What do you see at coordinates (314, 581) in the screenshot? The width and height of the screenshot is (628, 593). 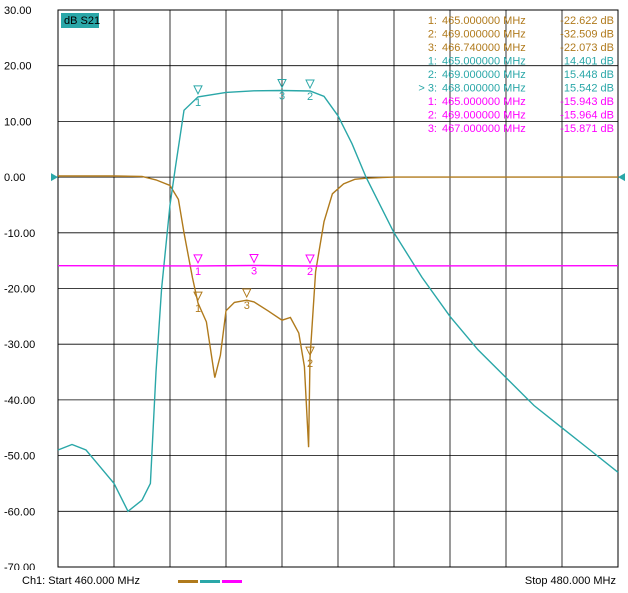 I see `channel-footer: Ch1: Start 460.000 MHz Stop 480.000 MHz` at bounding box center [314, 581].